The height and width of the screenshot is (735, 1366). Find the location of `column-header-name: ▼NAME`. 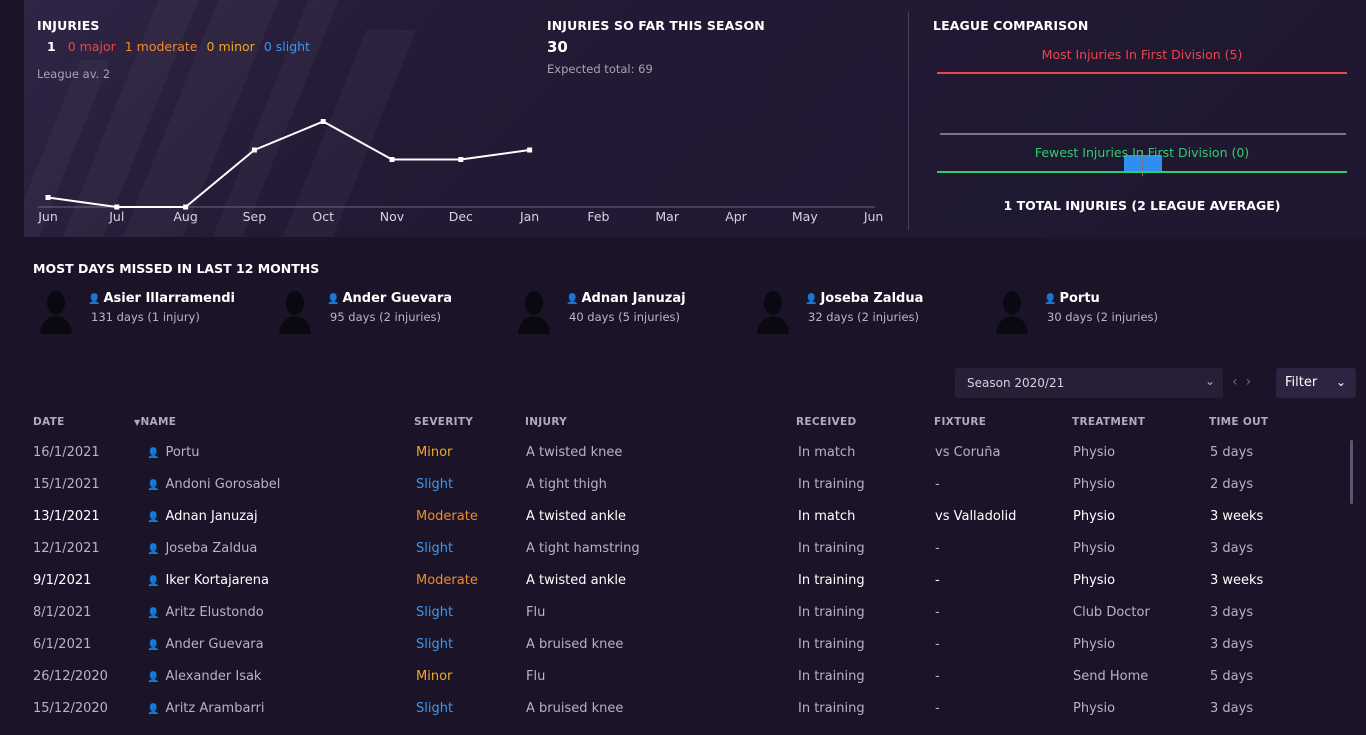

column-header-name: ▼NAME is located at coordinates (155, 422).